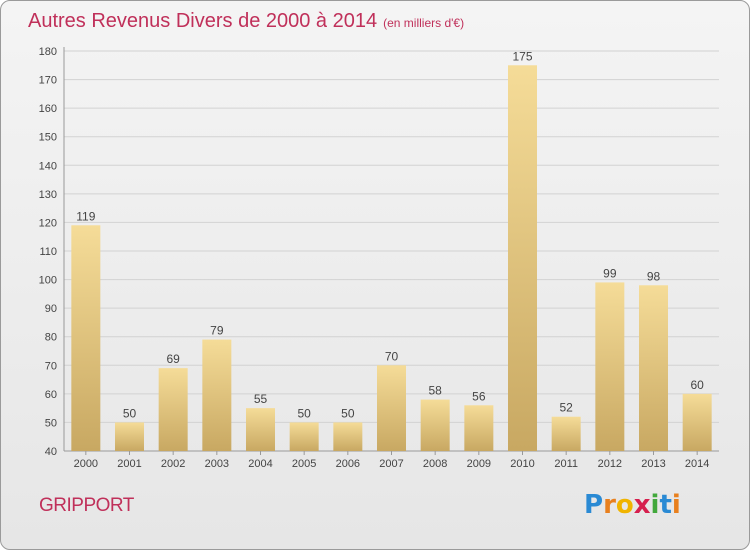 The height and width of the screenshot is (550, 750). I want to click on data-label: 79, so click(217, 331).